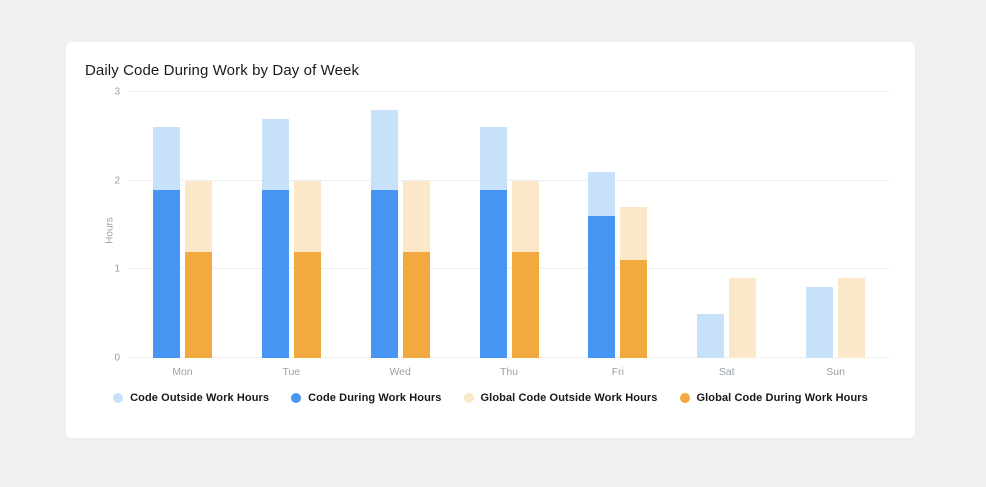 The height and width of the screenshot is (487, 986). I want to click on bar-stack-global-tue, so click(307, 269).